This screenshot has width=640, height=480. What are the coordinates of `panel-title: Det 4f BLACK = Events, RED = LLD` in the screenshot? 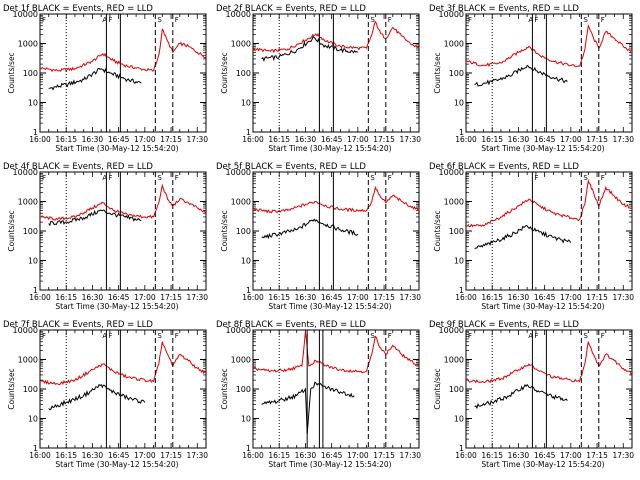 It's located at (78, 167).